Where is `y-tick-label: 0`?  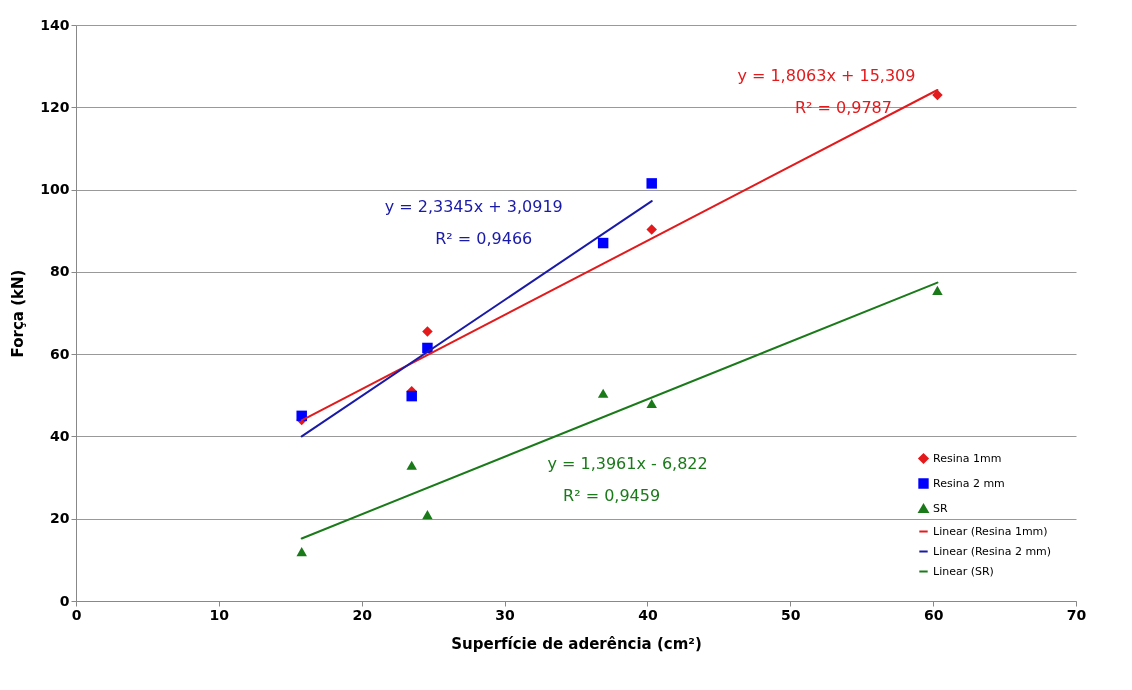
y-tick-label: 0 is located at coordinates (64, 600).